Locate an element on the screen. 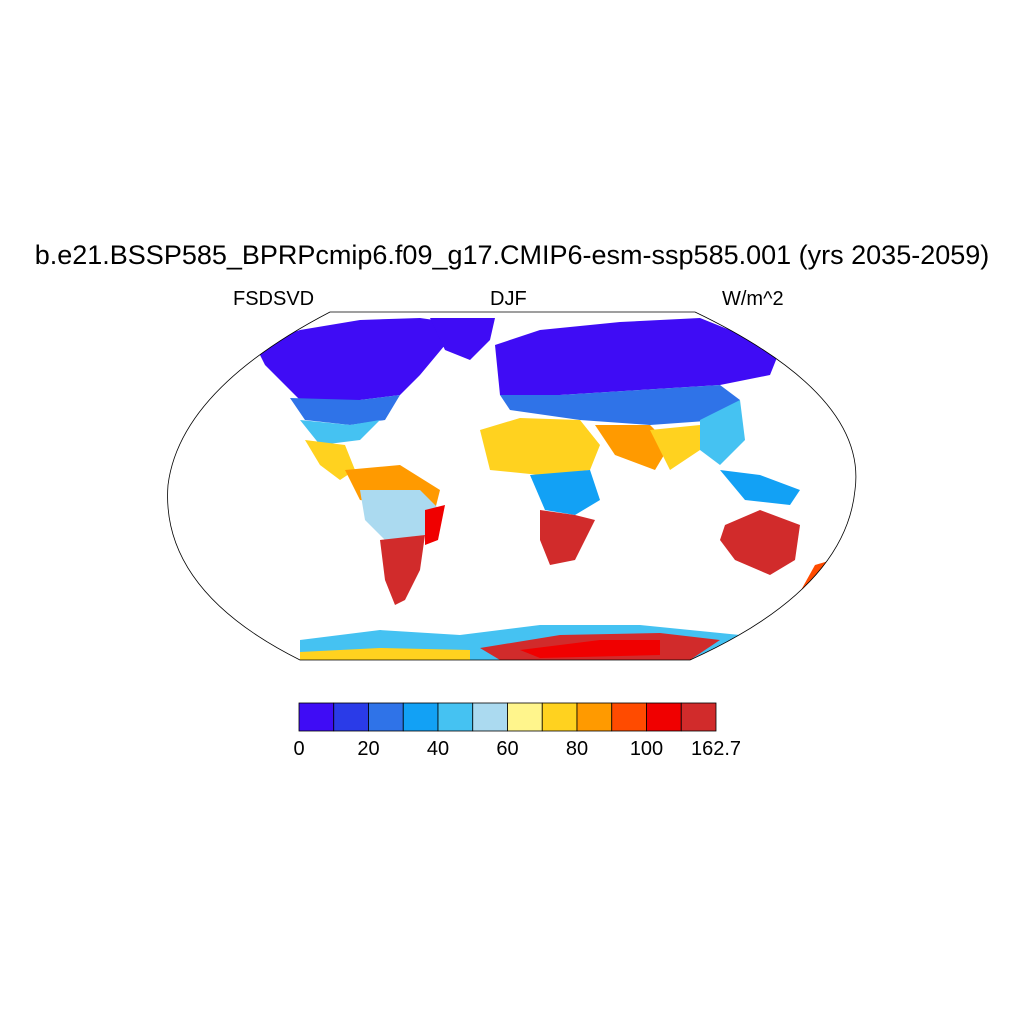  region-north-america-arctic is located at coordinates (362, 359).